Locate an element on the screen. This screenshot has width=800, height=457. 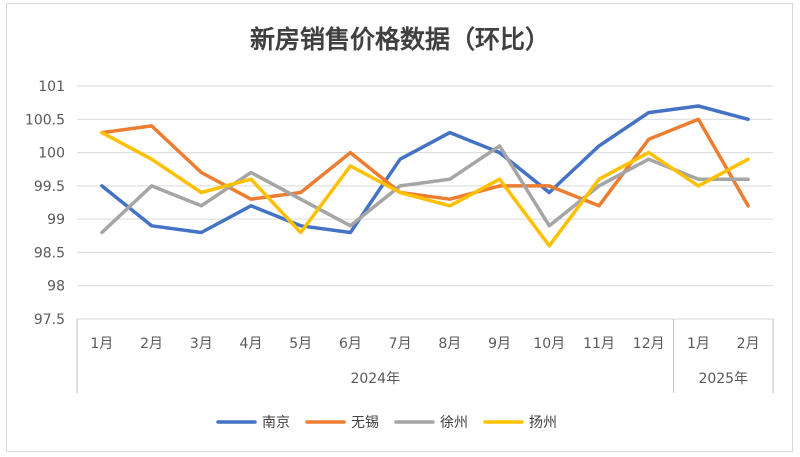
x-group-label: 2025年 is located at coordinates (723, 379).